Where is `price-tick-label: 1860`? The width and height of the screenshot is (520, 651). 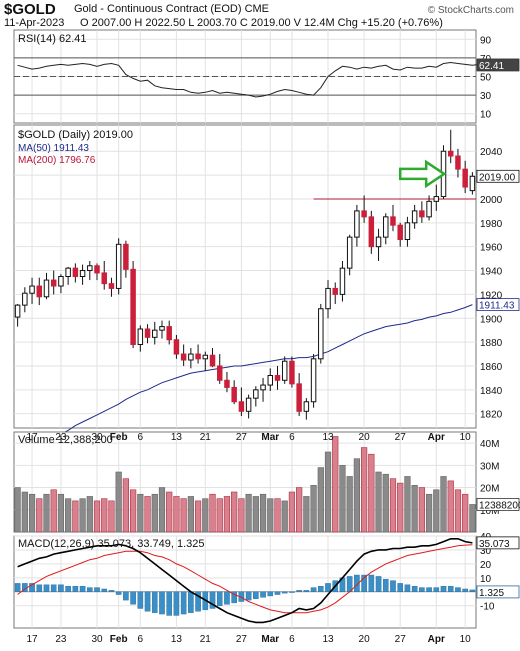 price-tick-label: 1860 is located at coordinates (491, 367).